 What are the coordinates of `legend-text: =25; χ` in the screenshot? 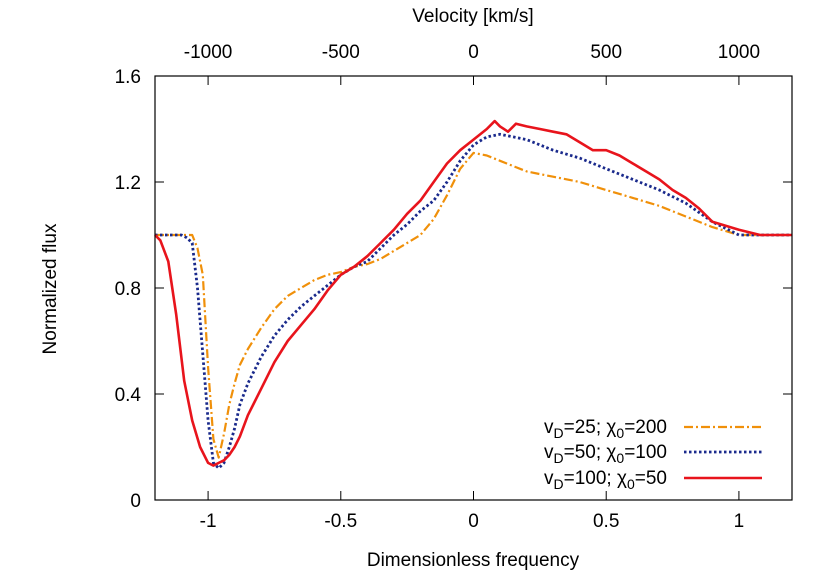 It's located at (590, 427).